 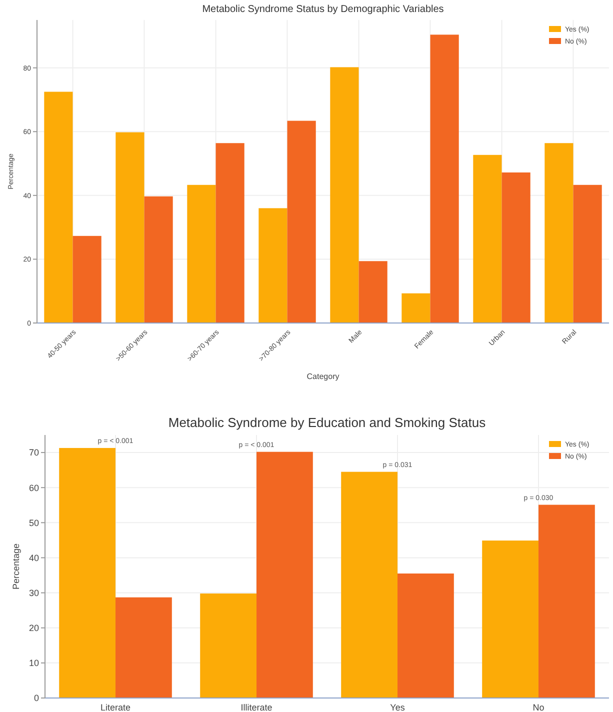 What do you see at coordinates (33, 593) in the screenshot?
I see `y-tick-label: 30` at bounding box center [33, 593].